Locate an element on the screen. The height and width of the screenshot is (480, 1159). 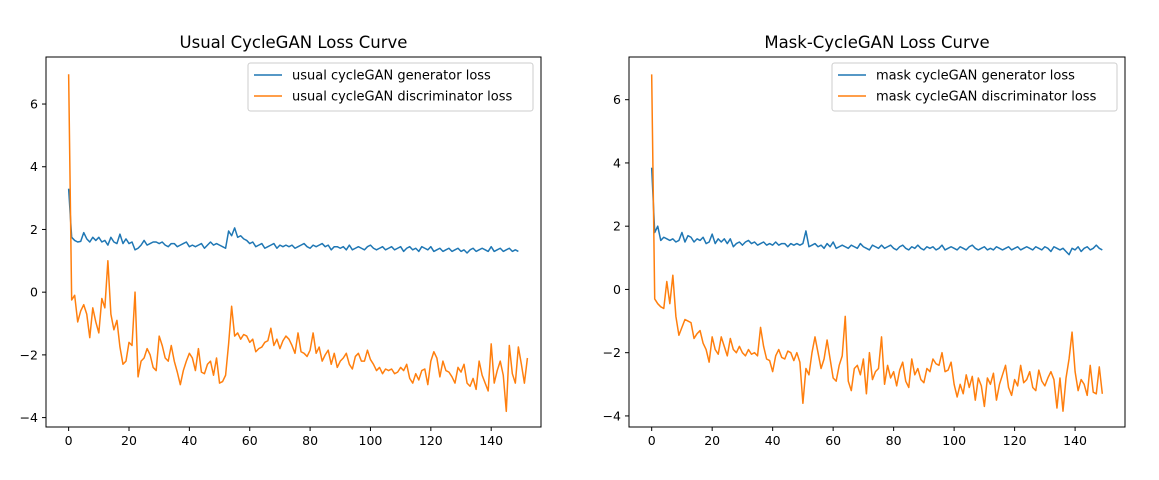
chart-title: Usual CycleGAN Loss Curve is located at coordinates (294, 42).